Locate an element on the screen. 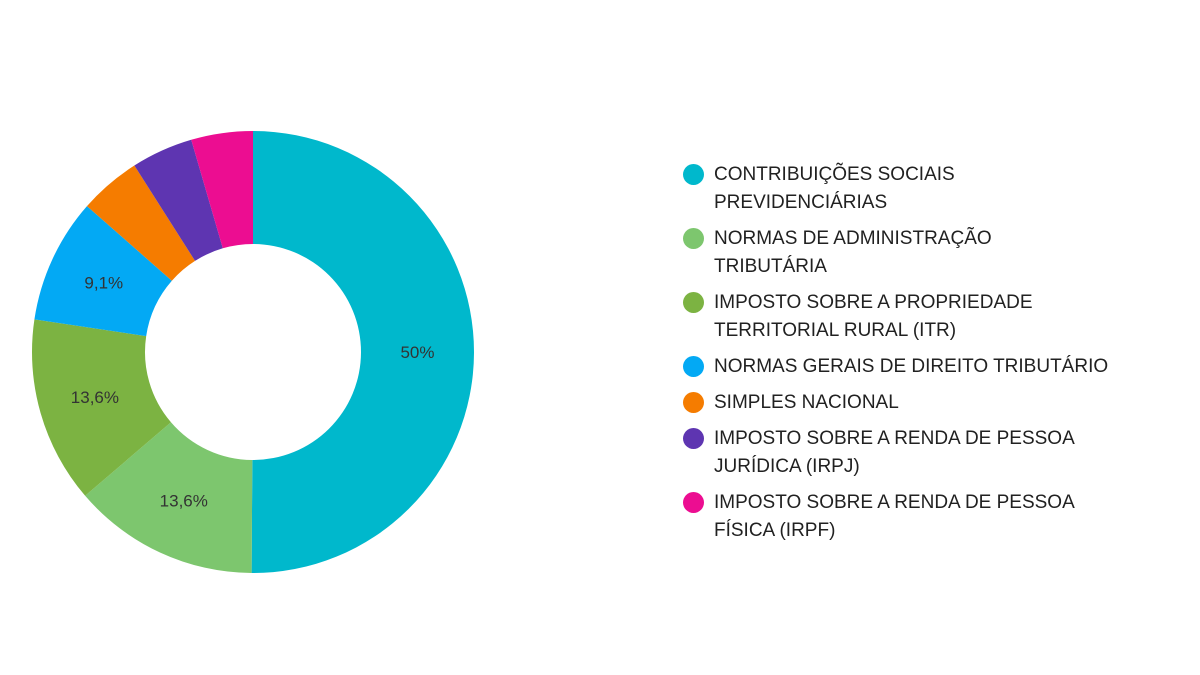  legend-label: CONTRIBUIÇÕES SOCIAIS PREVIDENCIÁRIAS is located at coordinates (834, 188).